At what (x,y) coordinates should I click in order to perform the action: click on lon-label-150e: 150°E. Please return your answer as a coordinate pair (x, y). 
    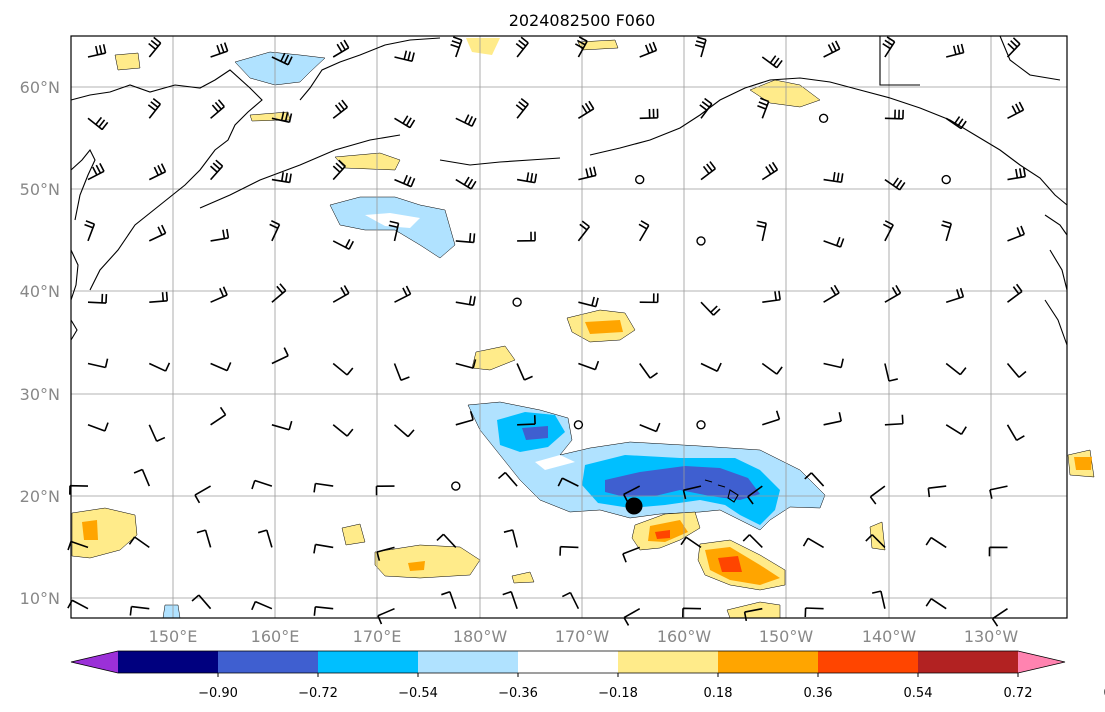
    Looking at the image, I should click on (173, 636).